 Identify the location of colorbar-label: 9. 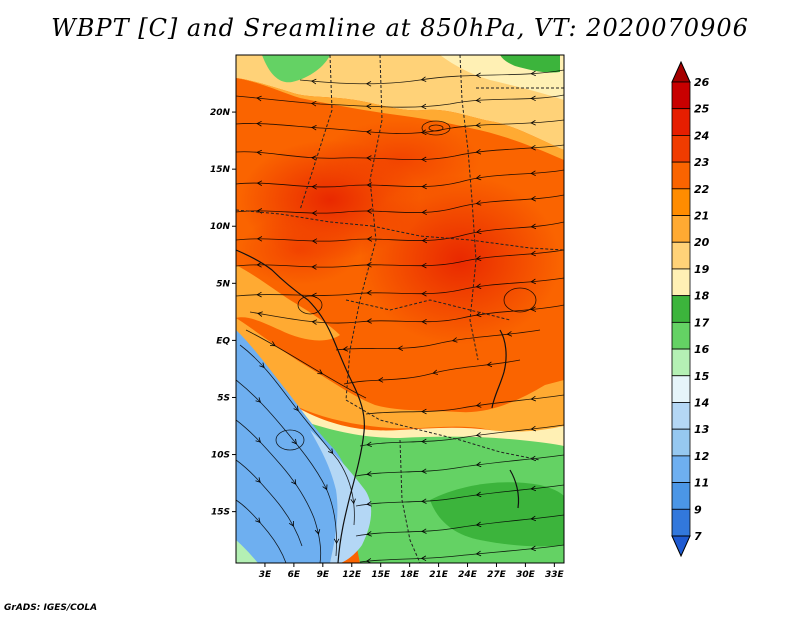
(698, 509).